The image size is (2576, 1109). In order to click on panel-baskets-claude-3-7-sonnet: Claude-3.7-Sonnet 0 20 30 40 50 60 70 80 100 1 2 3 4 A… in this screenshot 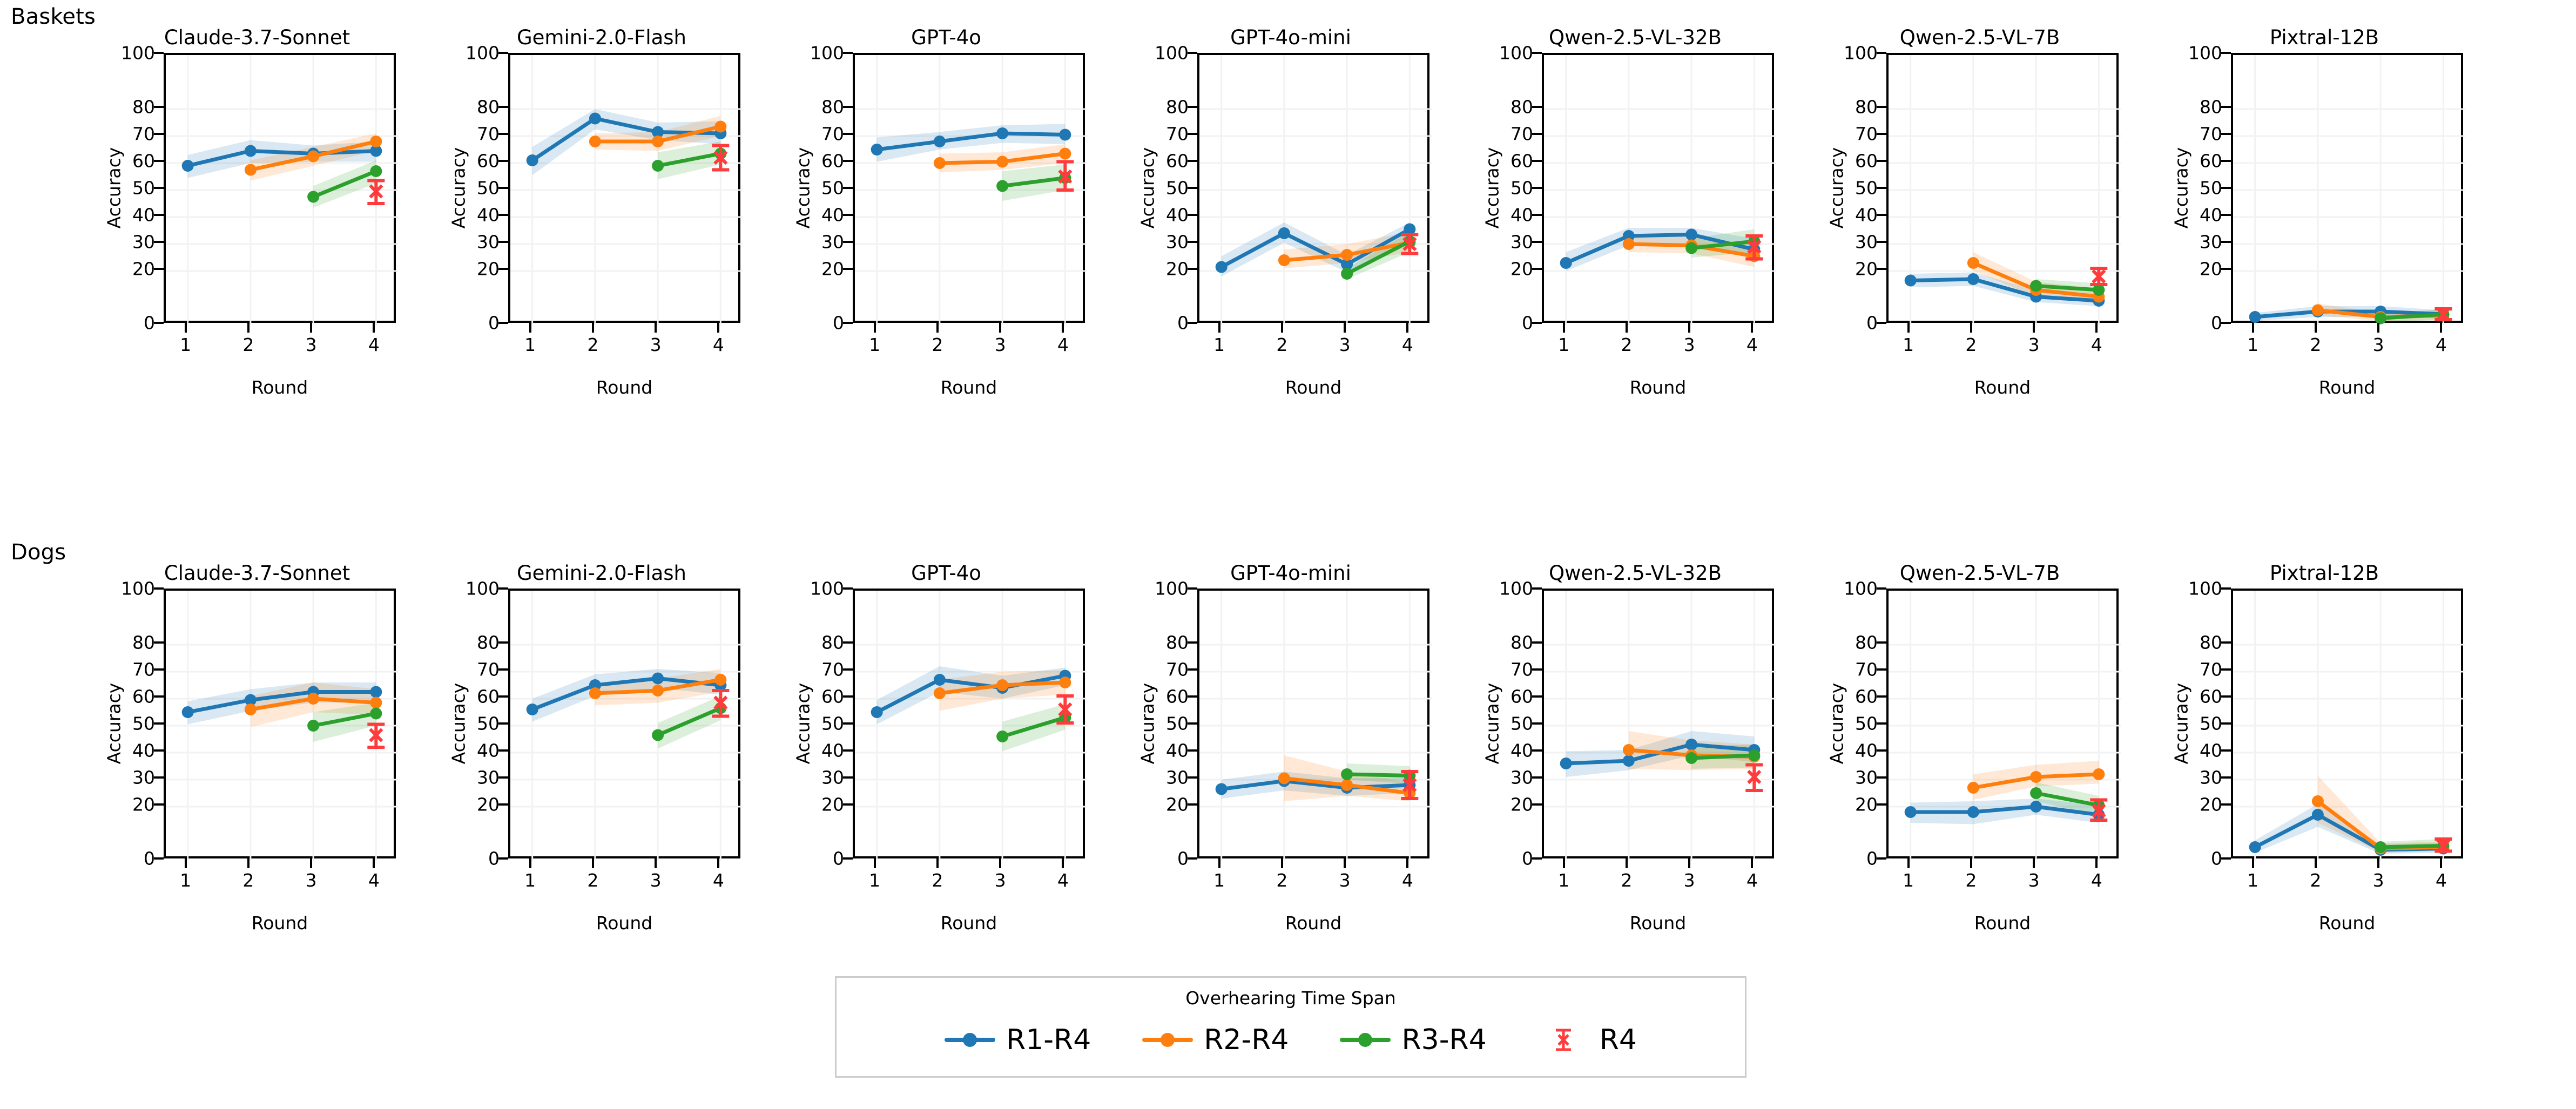, I will do `click(256, 215)`.